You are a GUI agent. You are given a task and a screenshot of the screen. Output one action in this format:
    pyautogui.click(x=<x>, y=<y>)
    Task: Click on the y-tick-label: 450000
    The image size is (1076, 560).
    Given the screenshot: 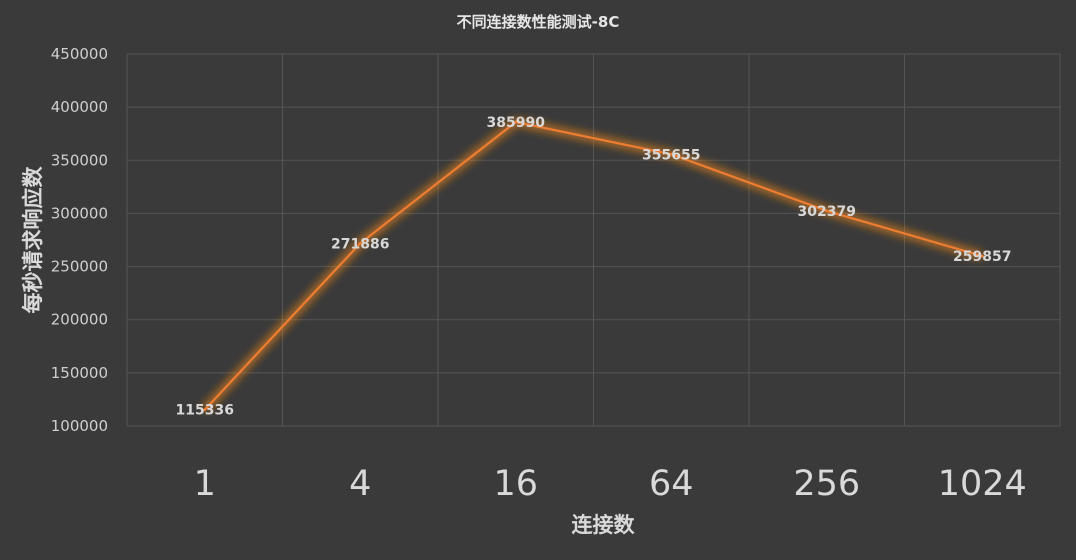 What is the action you would take?
    pyautogui.click(x=79, y=54)
    